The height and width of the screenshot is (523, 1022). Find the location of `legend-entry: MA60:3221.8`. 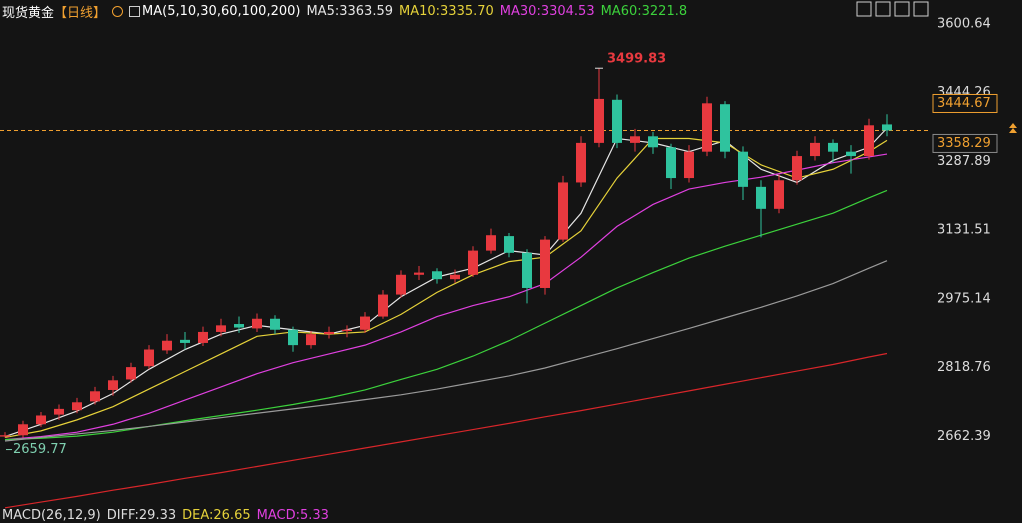

legend-entry: MA60:3221.8 is located at coordinates (644, 11).